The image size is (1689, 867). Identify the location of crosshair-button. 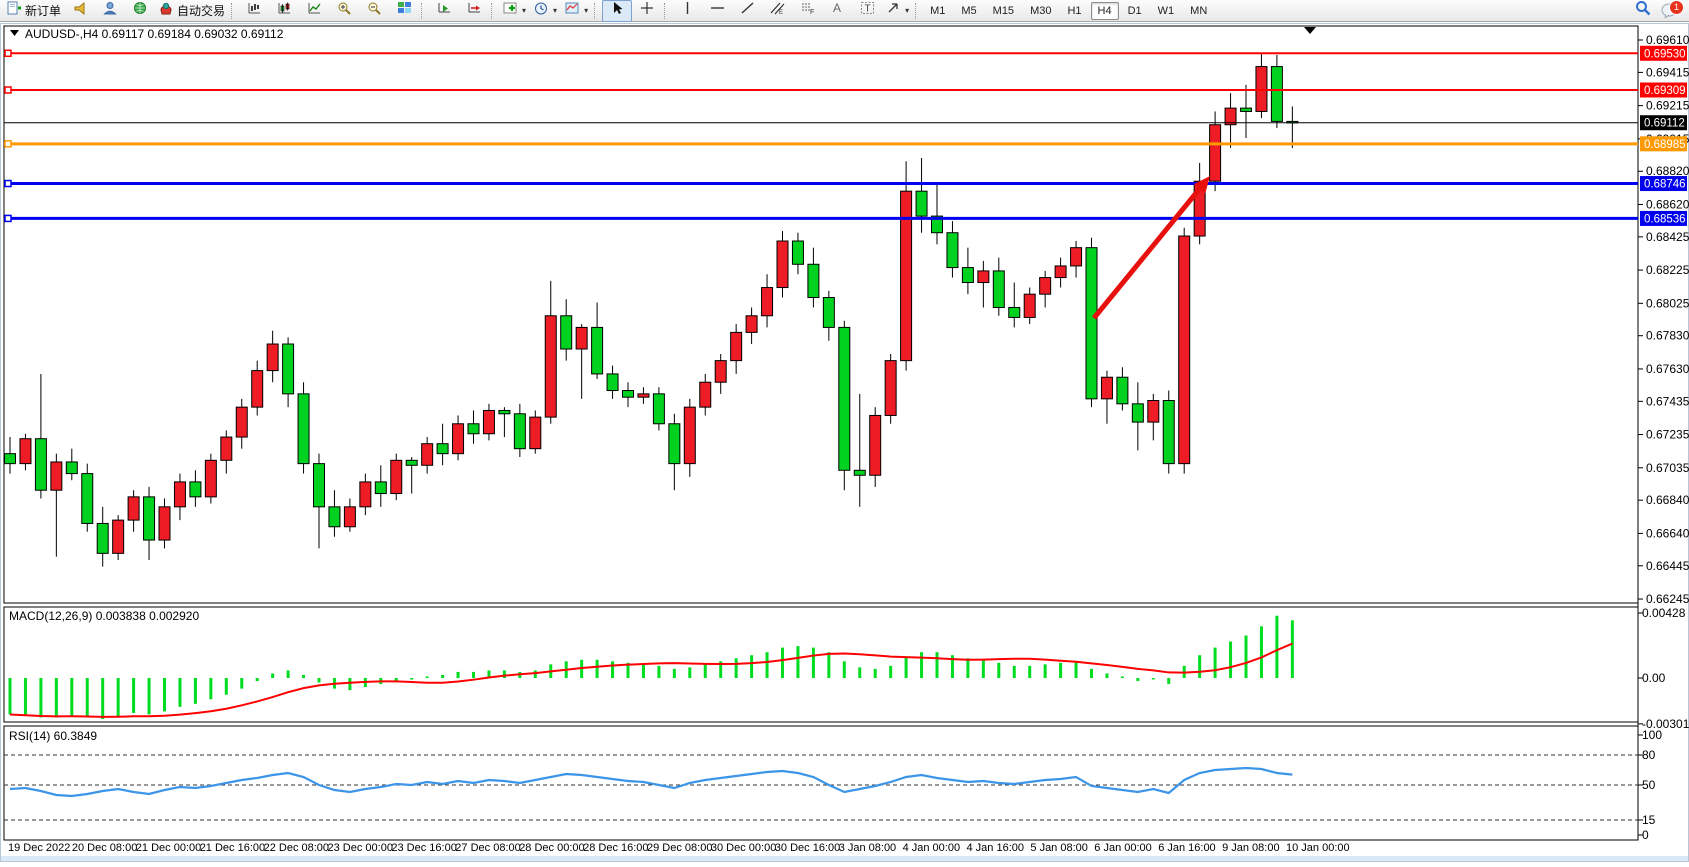
(647, 11).